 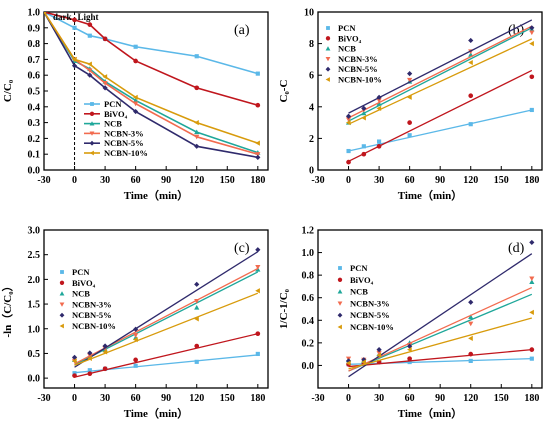 I want to click on series-ncbn-5pct, so click(x=152, y=86).